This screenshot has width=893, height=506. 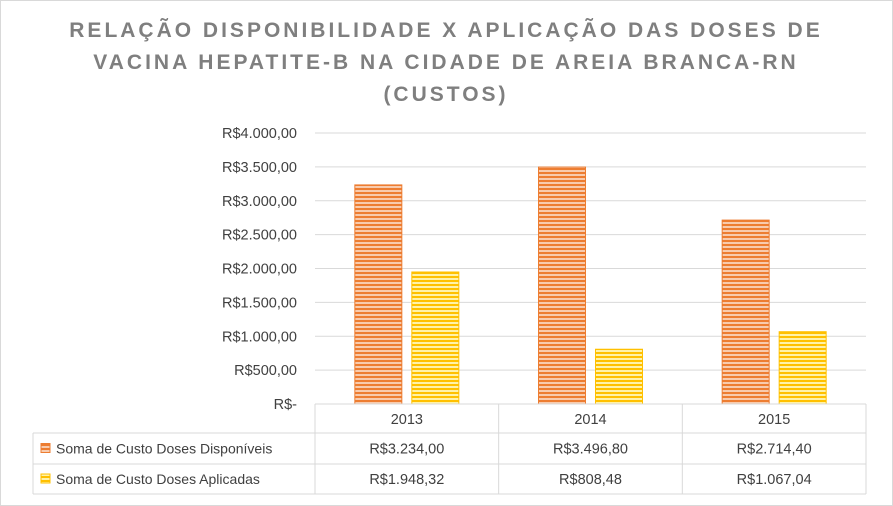 I want to click on y-tick-label: R$500,00, so click(x=265, y=371).